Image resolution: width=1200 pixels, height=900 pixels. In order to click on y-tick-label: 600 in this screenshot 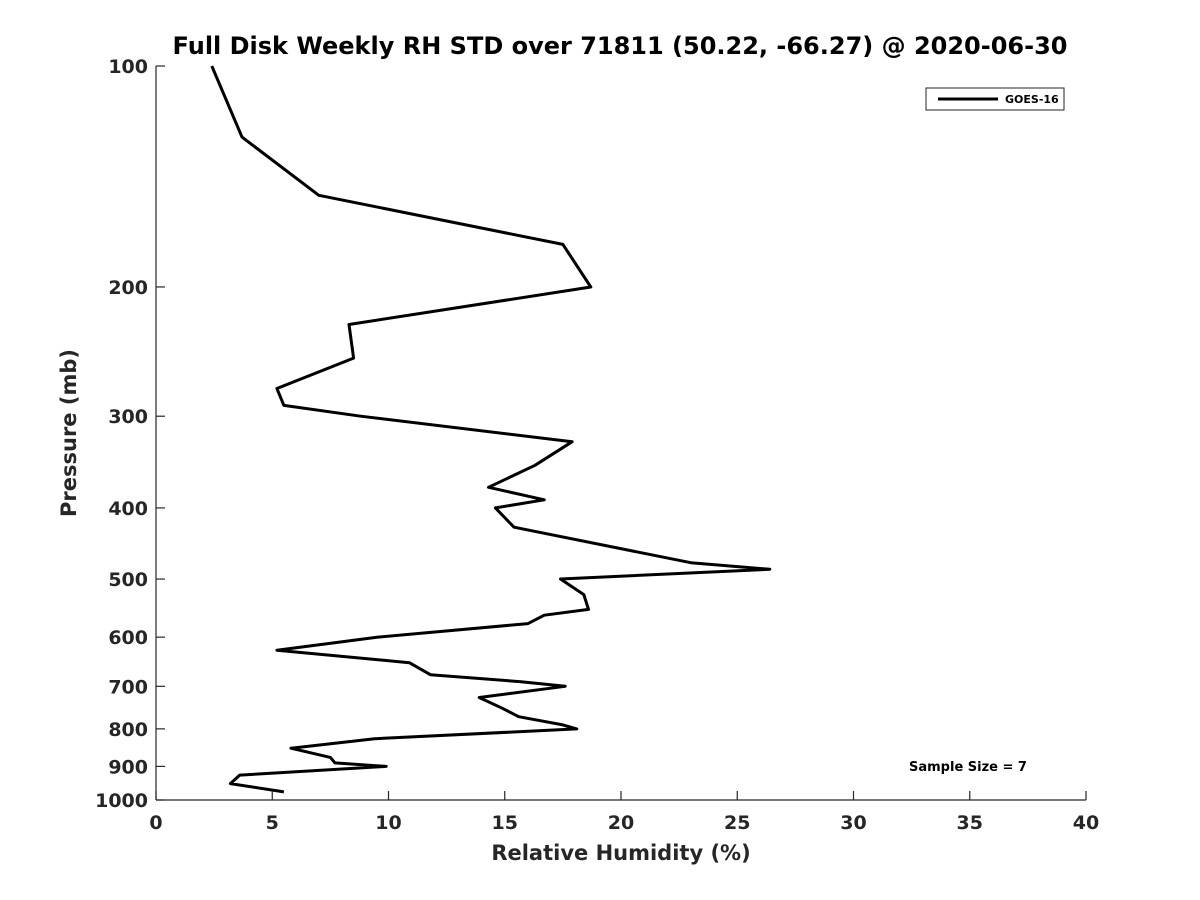, I will do `click(128, 638)`.